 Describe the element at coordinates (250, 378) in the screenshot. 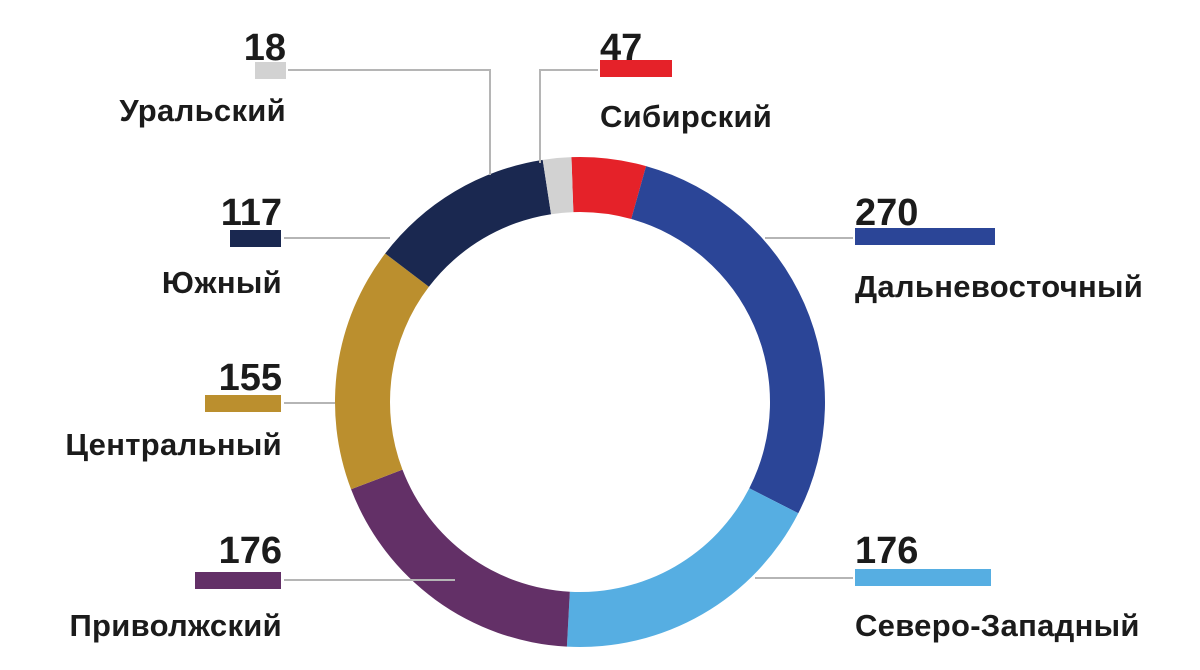

I see `data-label: 155` at that location.